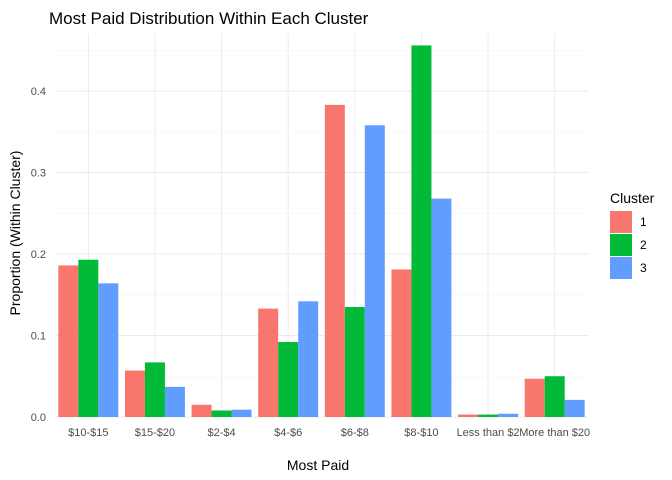  I want to click on legend-label-1: 1, so click(643, 222).